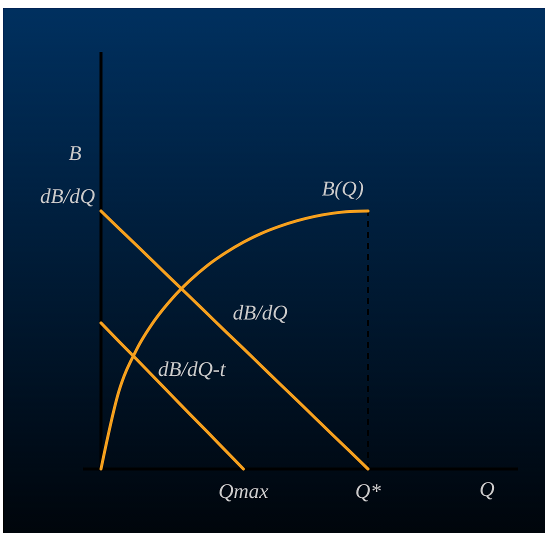 The width and height of the screenshot is (545, 533). I want to click on series-label: B(Q), so click(343, 188).